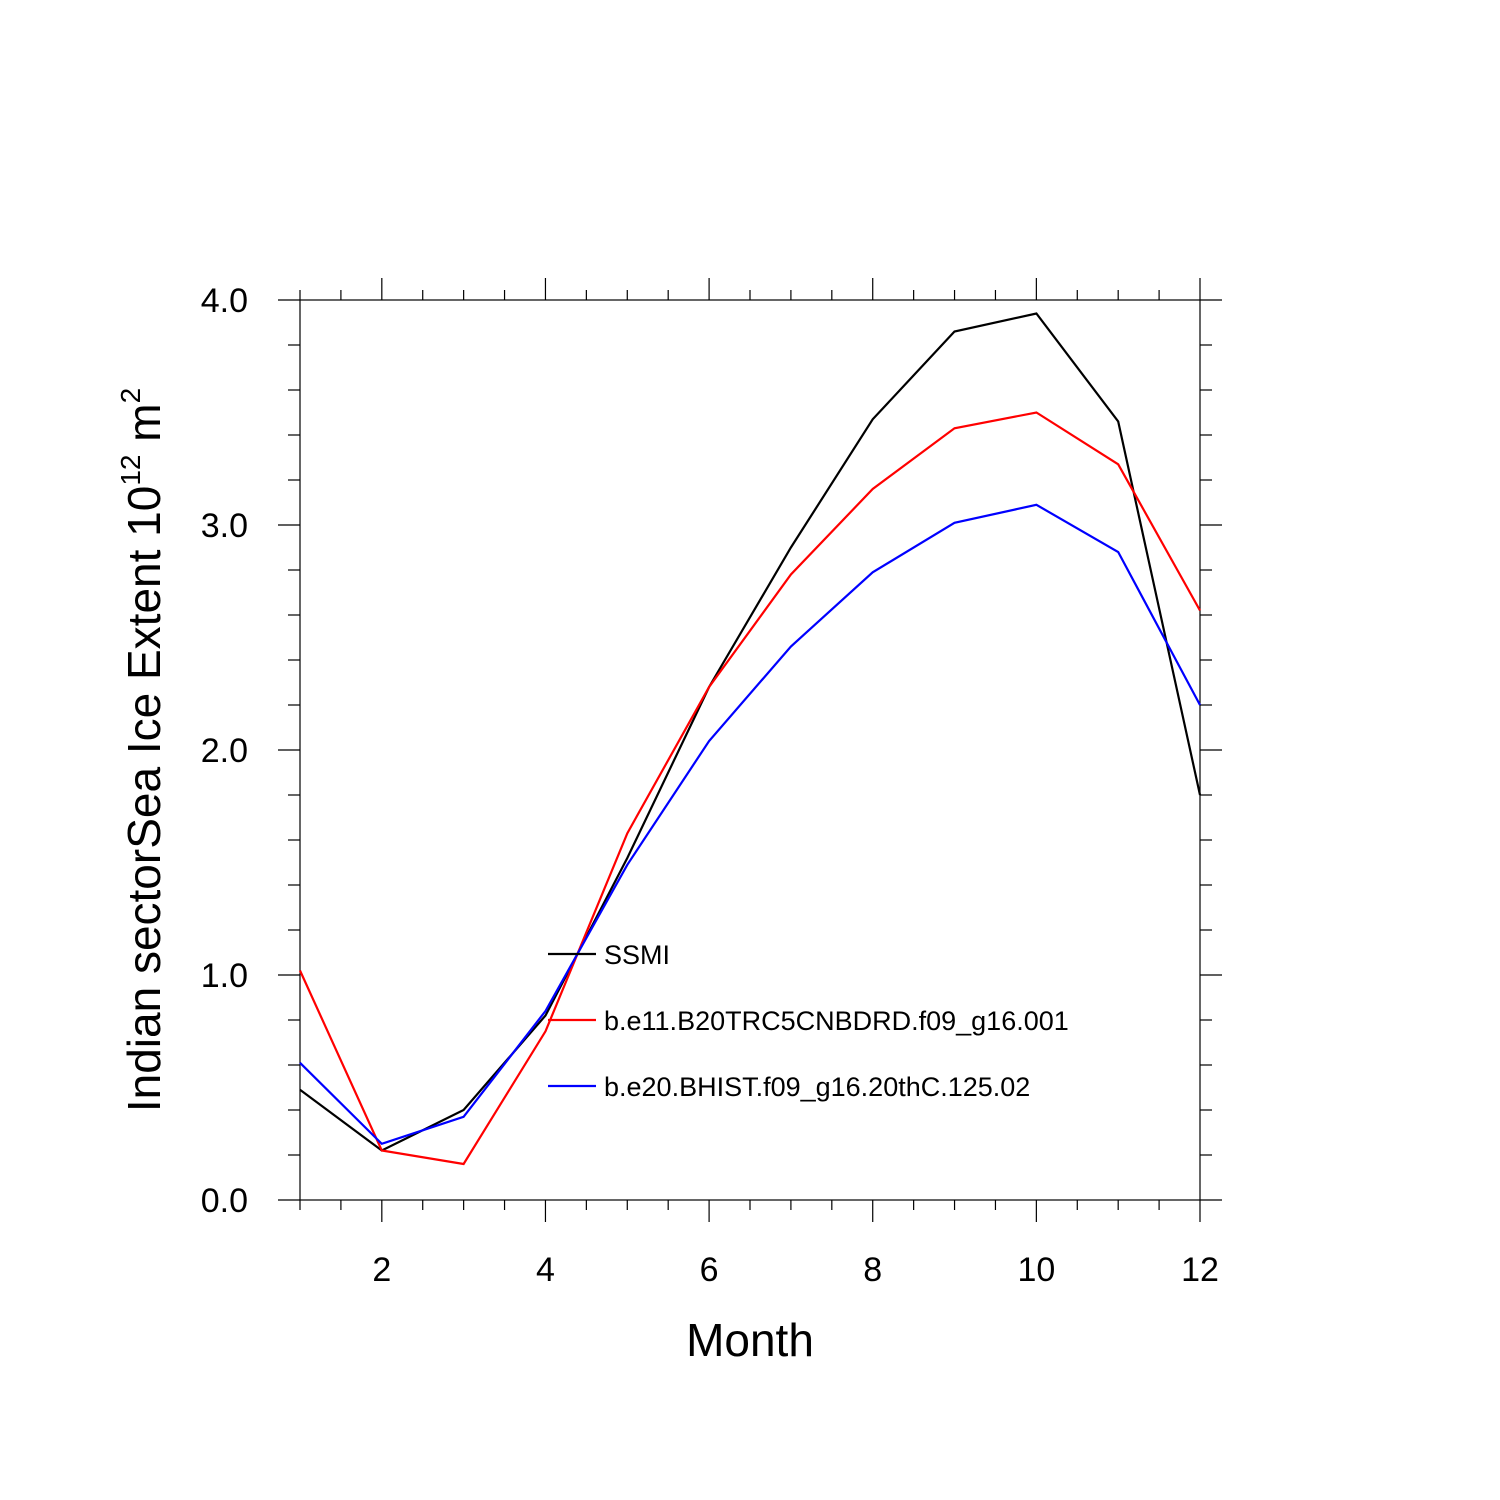  I want to click on y-axis-title: Indian sectorSea Ice Extent 1012 m2, so click(142, 750).